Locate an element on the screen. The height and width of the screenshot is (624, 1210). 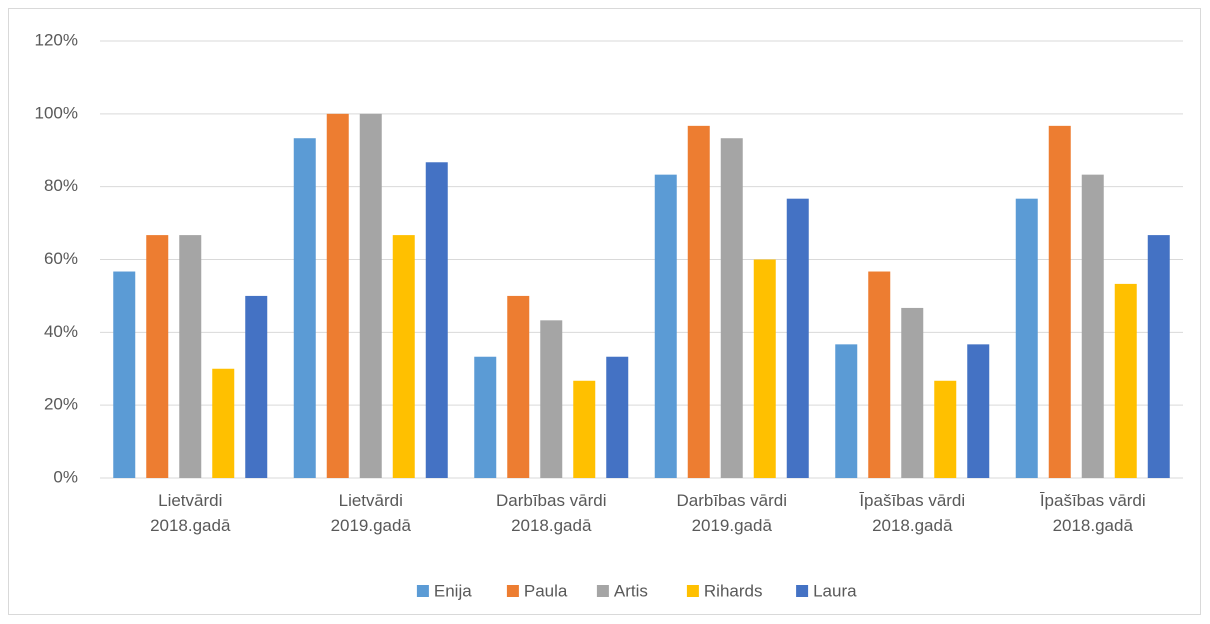
legend-label: Artis is located at coordinates (631, 590).